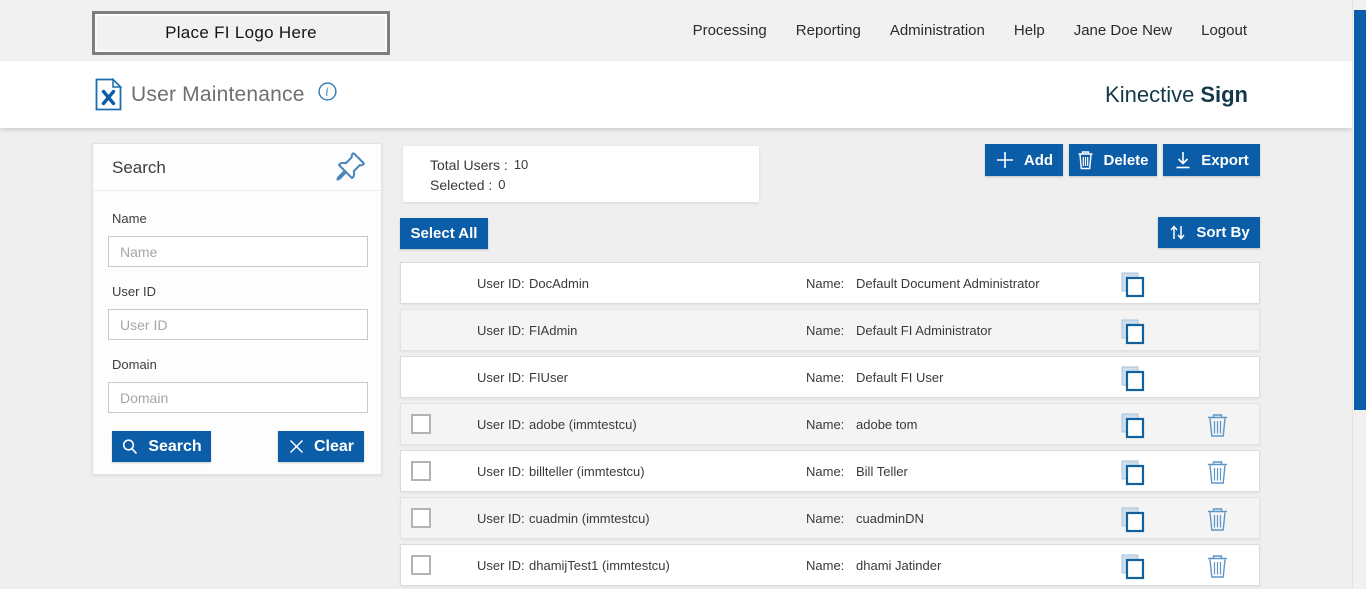 This screenshot has width=1366, height=589. I want to click on x-mark-icon, so click(296, 446).